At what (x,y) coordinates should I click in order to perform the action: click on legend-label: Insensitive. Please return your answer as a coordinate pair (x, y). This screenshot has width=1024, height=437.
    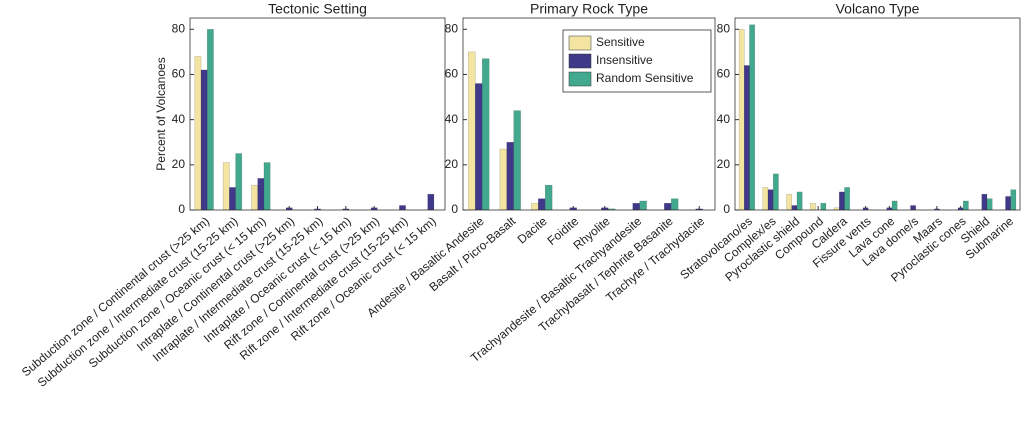
    Looking at the image, I should click on (624, 60).